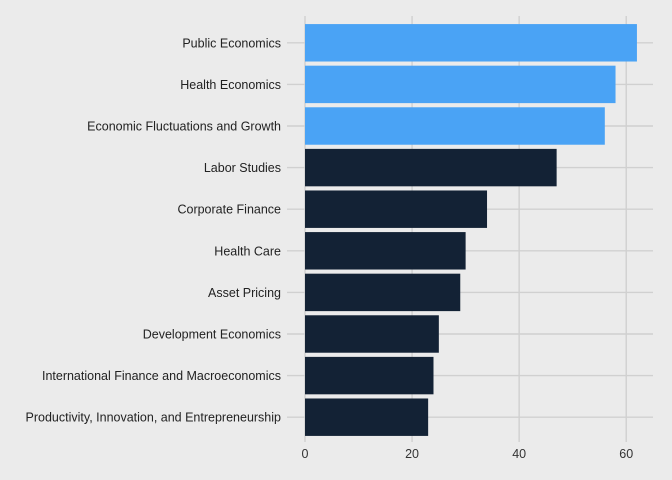  I want to click on category-label: Public Economics, so click(231, 43).